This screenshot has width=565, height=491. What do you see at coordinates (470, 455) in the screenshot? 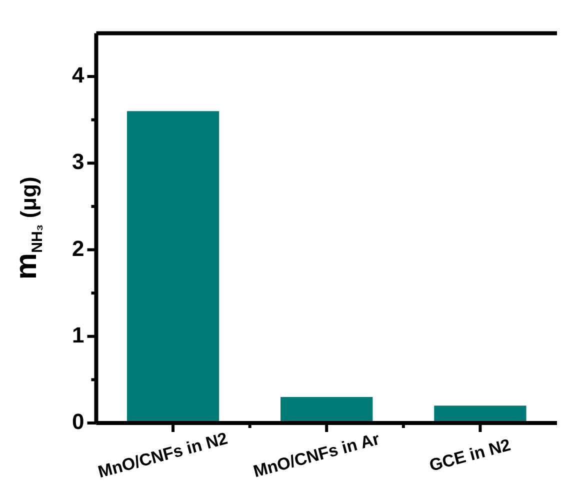
I see `x-tick-label: GCE in N2` at bounding box center [470, 455].